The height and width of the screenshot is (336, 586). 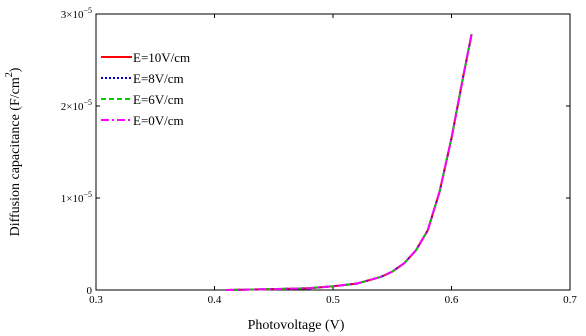 What do you see at coordinates (15, 69) in the screenshot?
I see `y-axis-label-close: )` at bounding box center [15, 69].